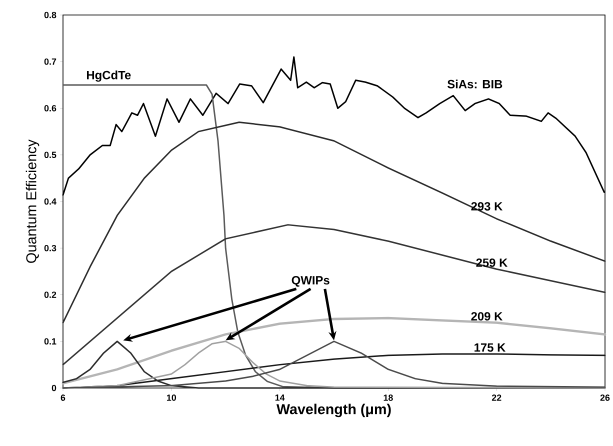 This screenshot has height=446, width=613. What do you see at coordinates (63, 397) in the screenshot?
I see `x-tick-label: 6` at bounding box center [63, 397].